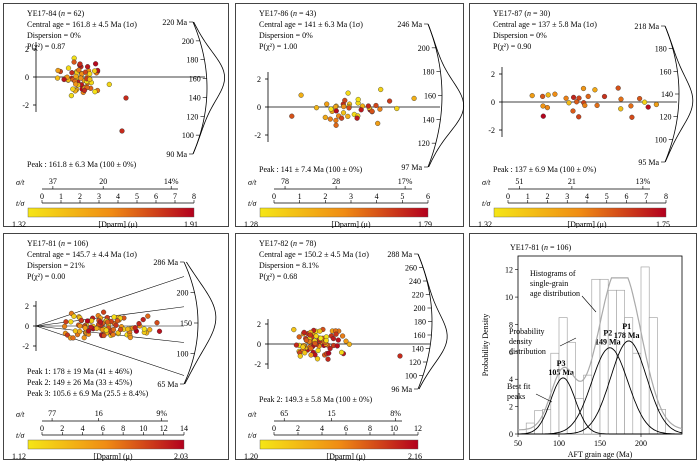 Image resolution: width=700 pixels, height=463 pixels. Describe the element at coordinates (176, 154) in the screenshot. I see `age-tick-label: 90 Ma` at that location.